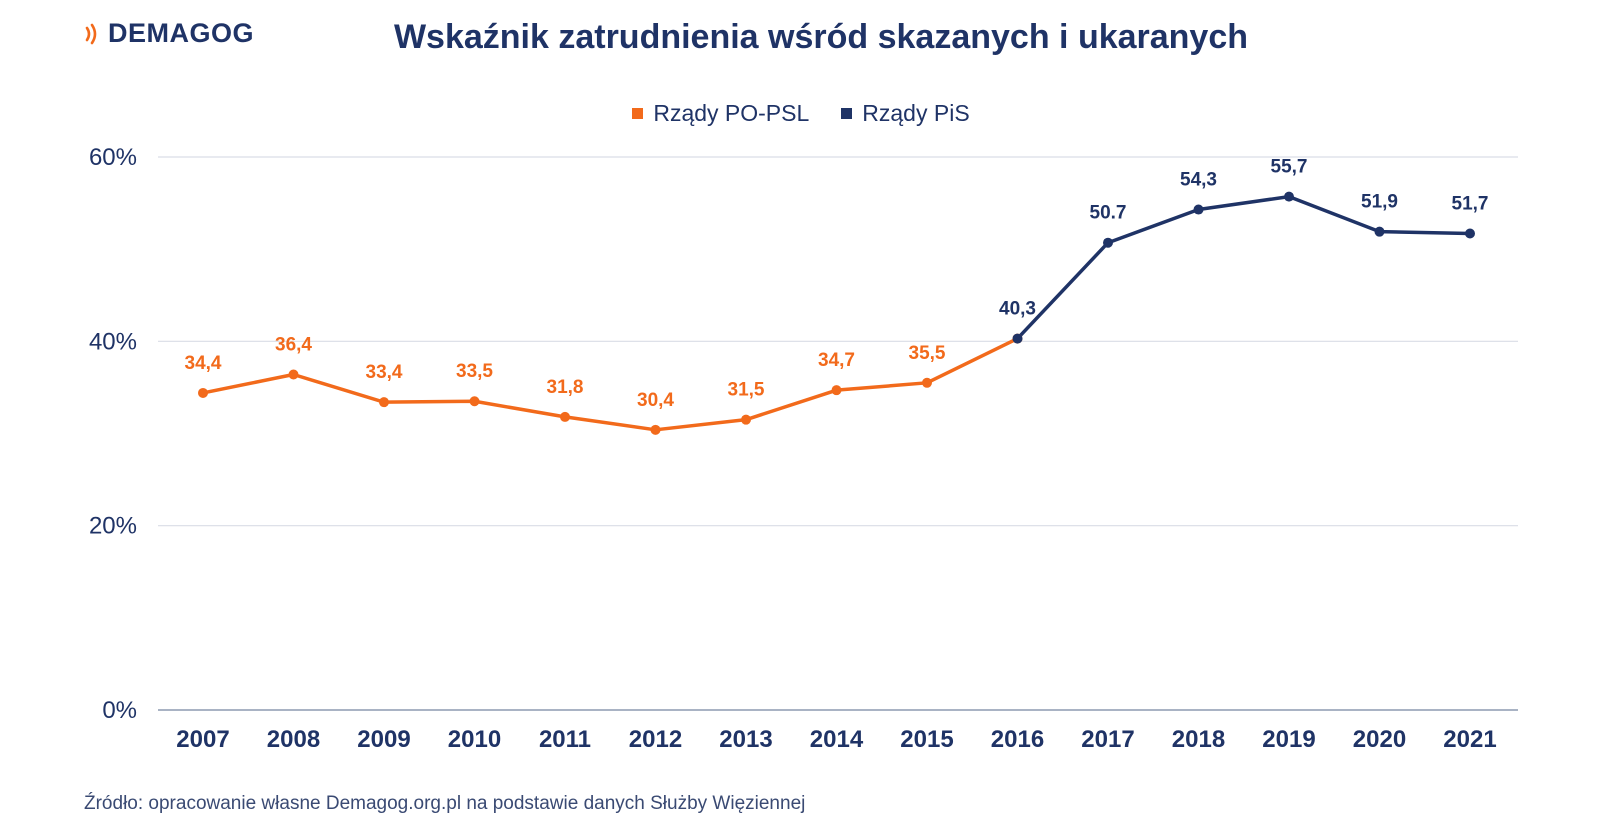  Describe the element at coordinates (837, 739) in the screenshot. I see `x-tick-label: 2014` at that location.